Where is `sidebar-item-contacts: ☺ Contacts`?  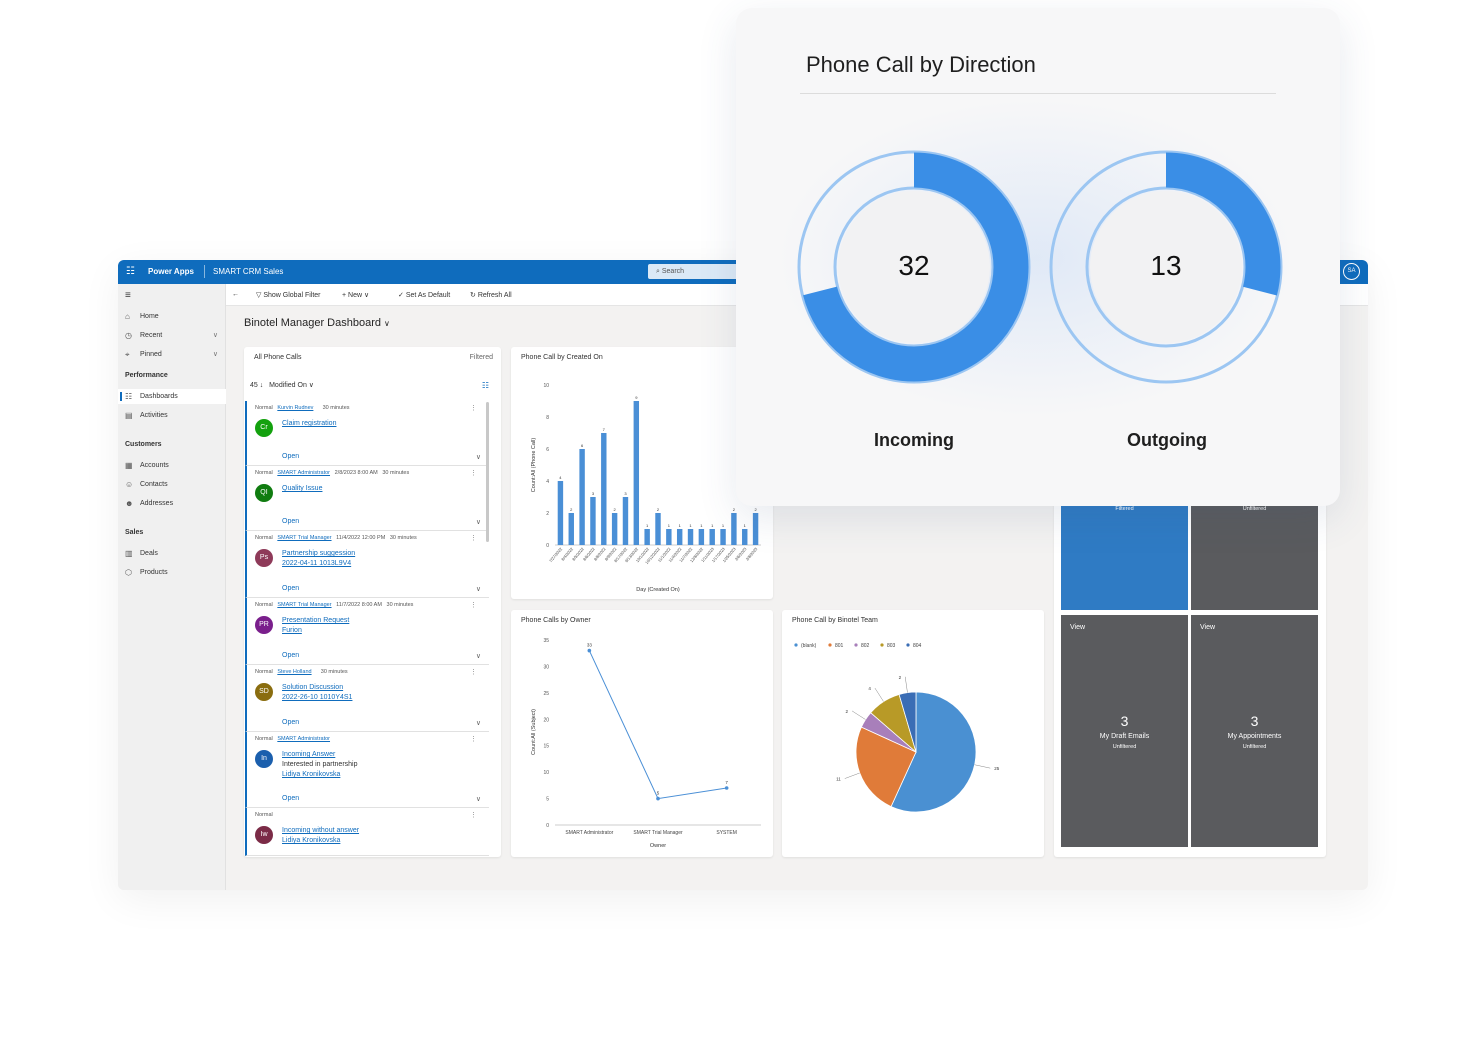
sidebar-item-contacts: ☺ Contacts is located at coordinates (172, 484).